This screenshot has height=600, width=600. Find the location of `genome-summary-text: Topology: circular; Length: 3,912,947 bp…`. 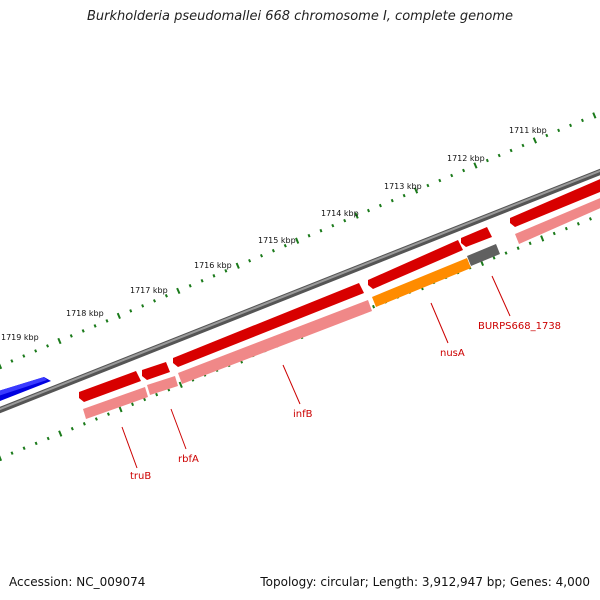

genome-summary-text: Topology: circular; Length: 3,912,947 bp… is located at coordinates (425, 582).